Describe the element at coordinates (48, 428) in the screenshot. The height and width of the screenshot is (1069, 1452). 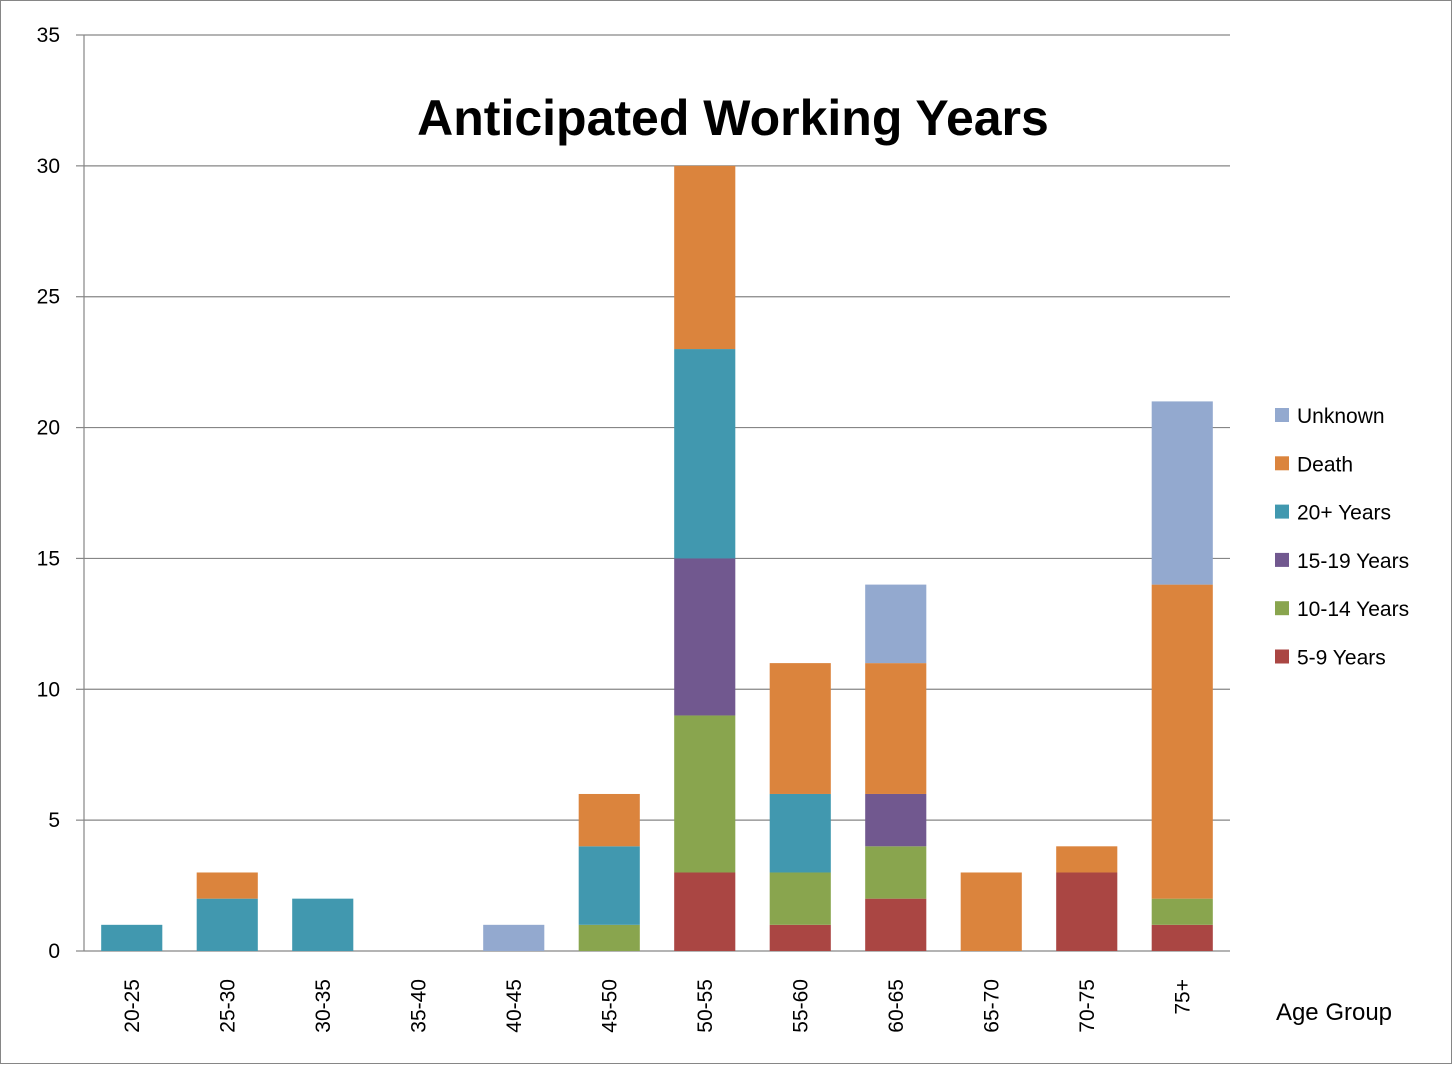
I see `y-tick-label: 20` at that location.